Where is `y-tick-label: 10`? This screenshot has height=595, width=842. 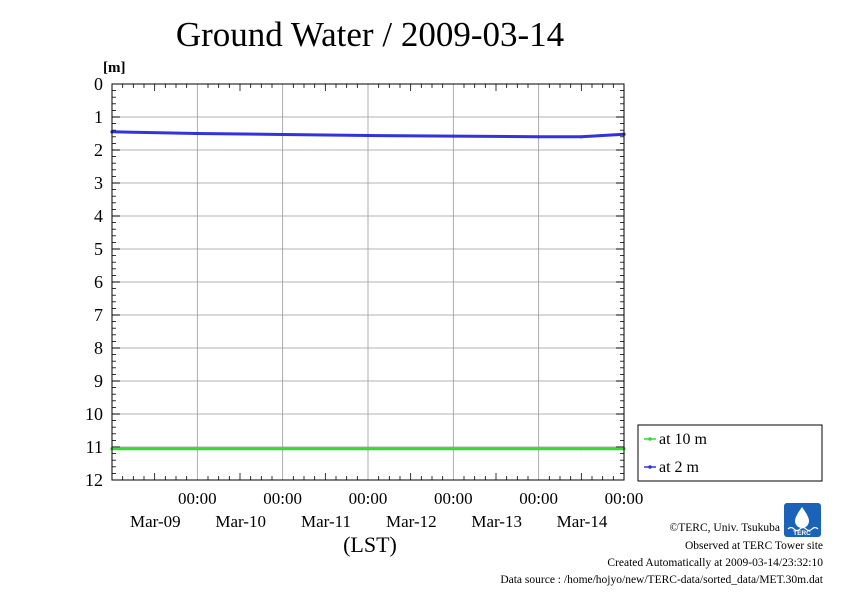 y-tick-label: 10 is located at coordinates (94, 414).